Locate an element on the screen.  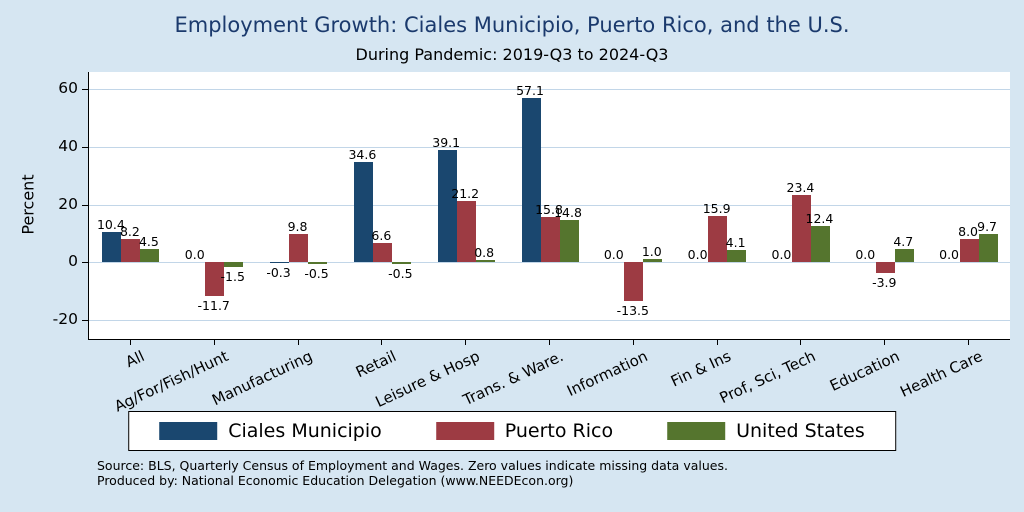
bar-value-label: 1.0 is located at coordinates (651, 252).